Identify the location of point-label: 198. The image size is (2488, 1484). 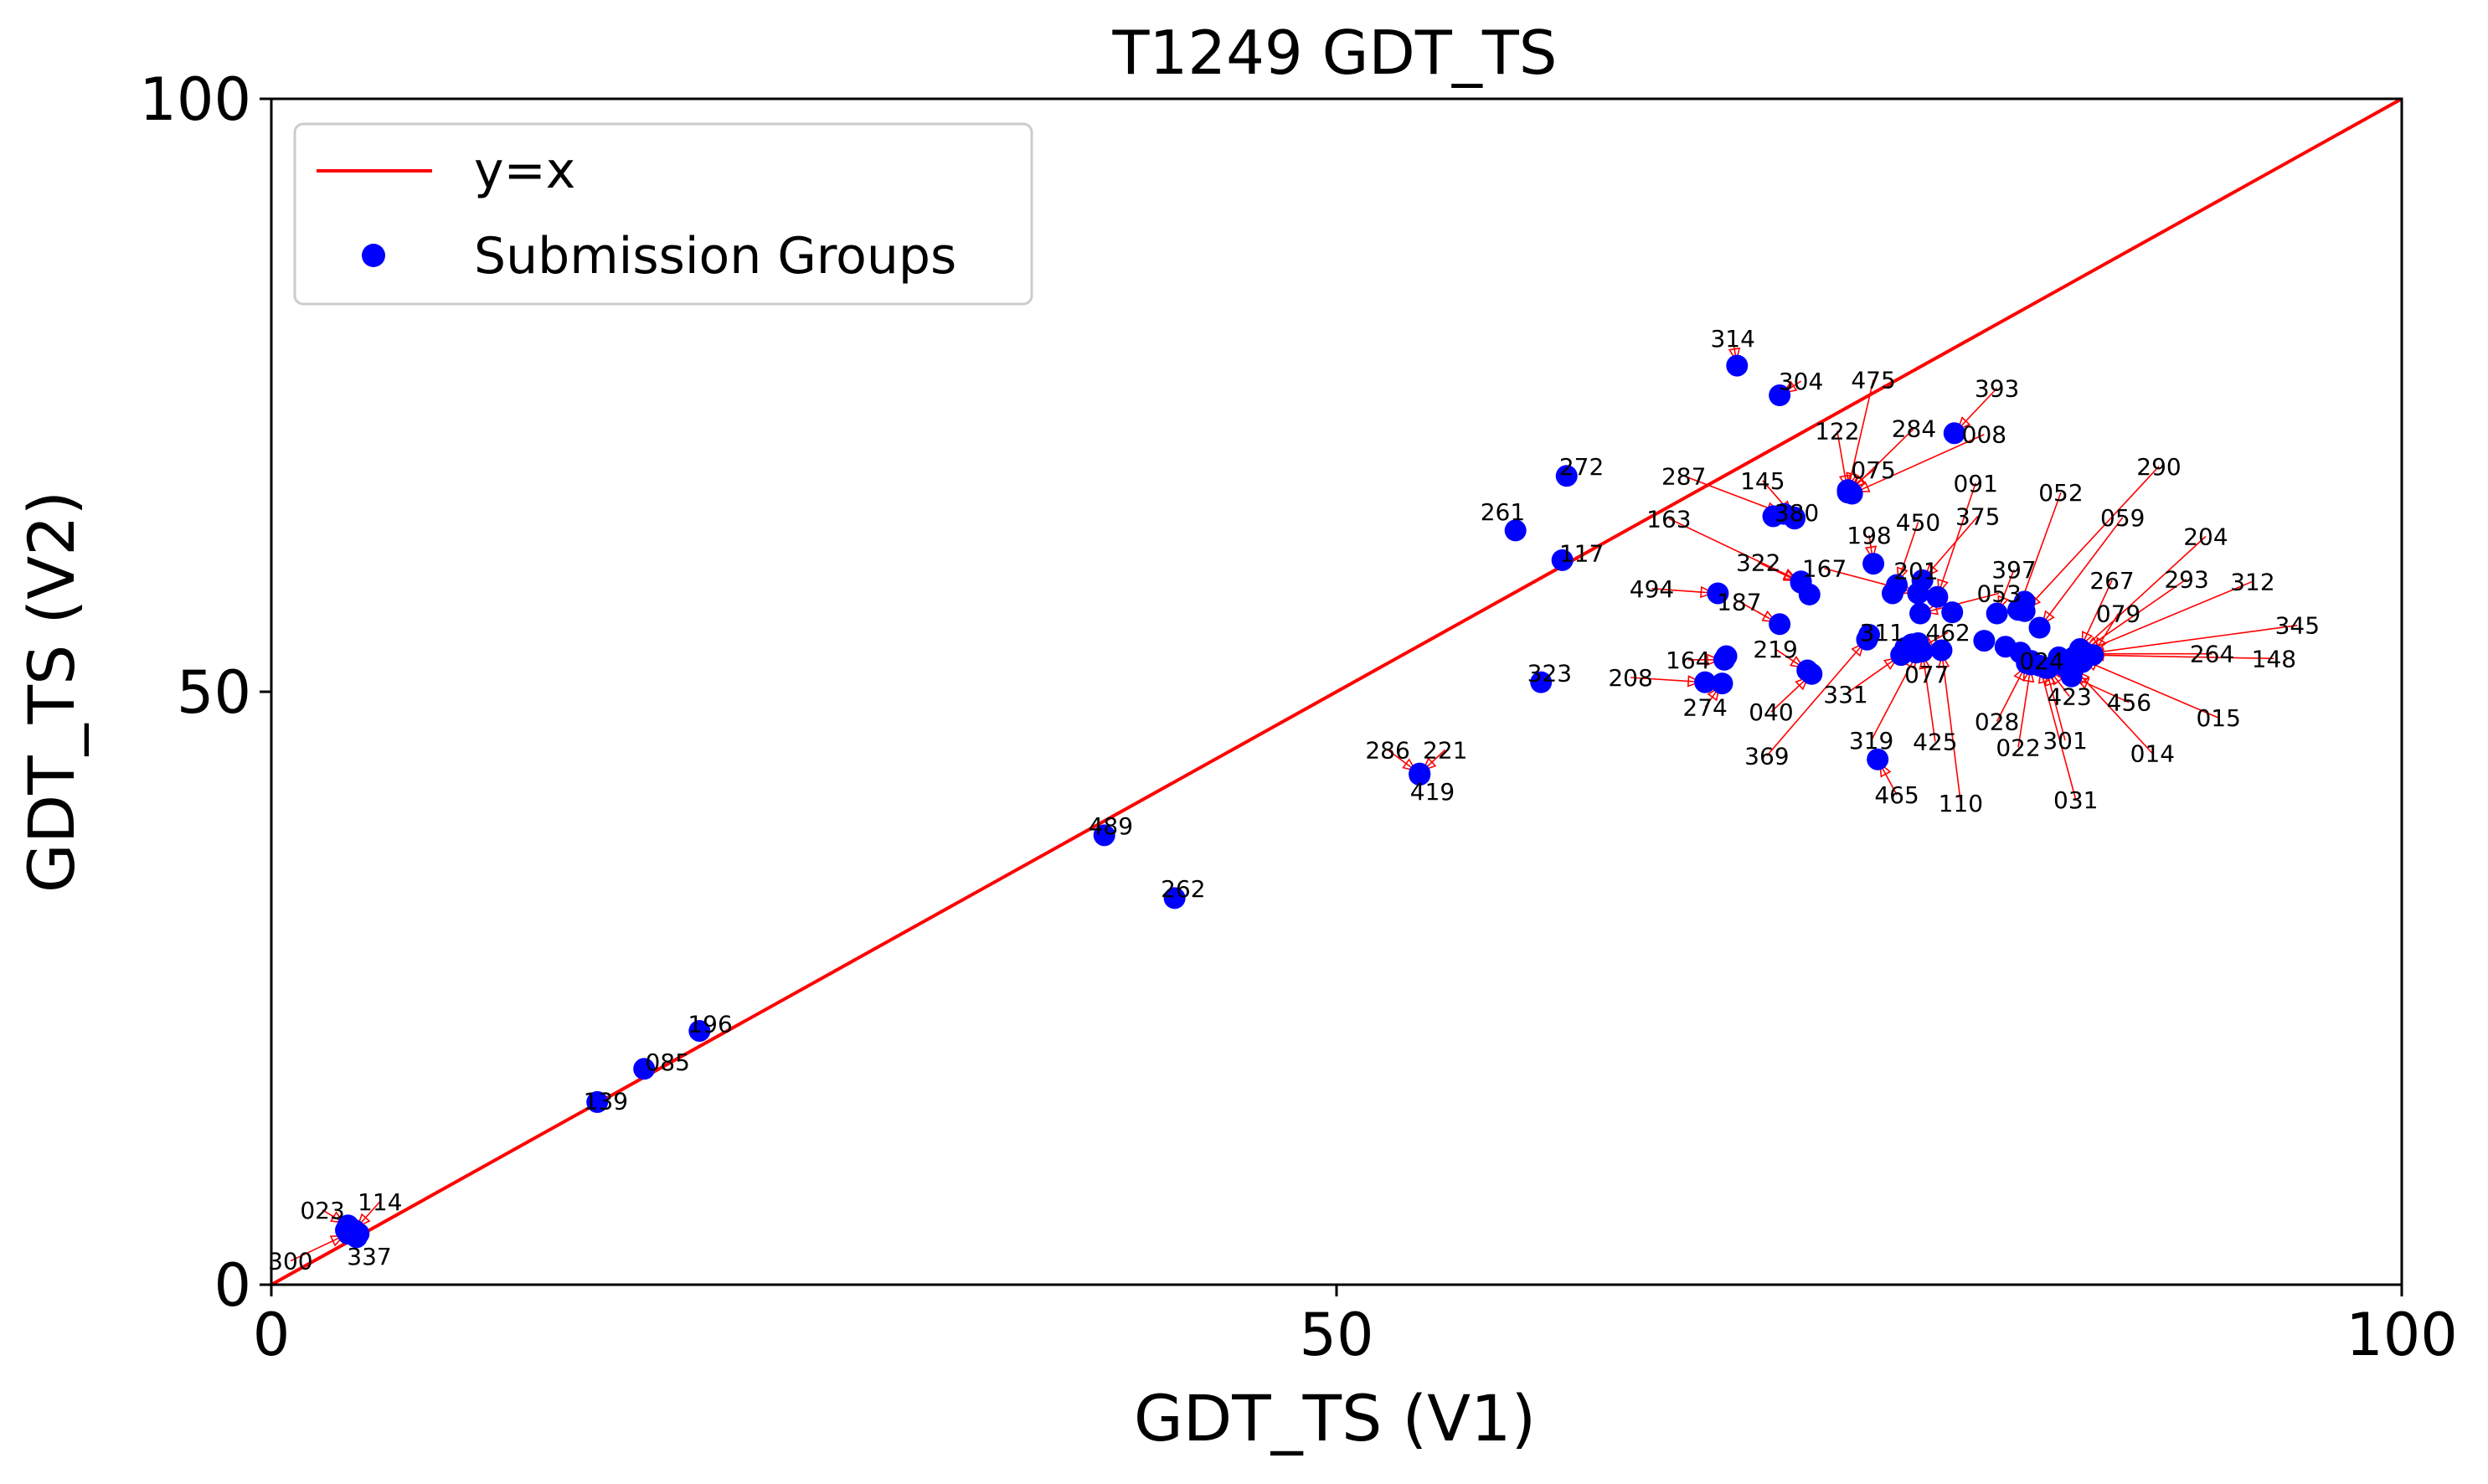
(1869, 535).